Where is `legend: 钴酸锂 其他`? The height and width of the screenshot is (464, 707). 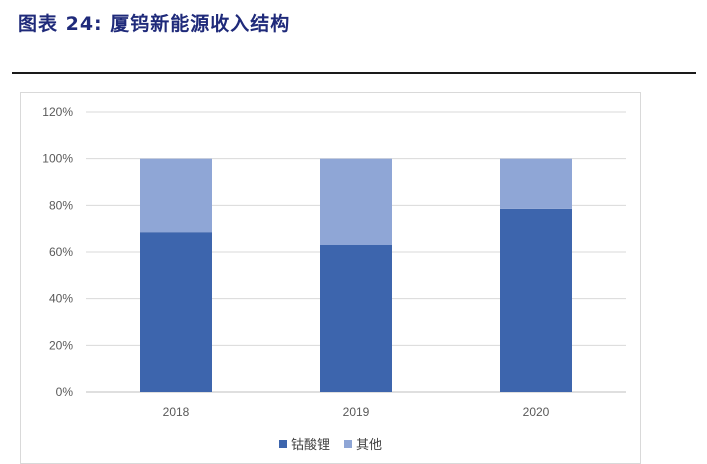 legend: 钴酸锂 其他 is located at coordinates (330, 445).